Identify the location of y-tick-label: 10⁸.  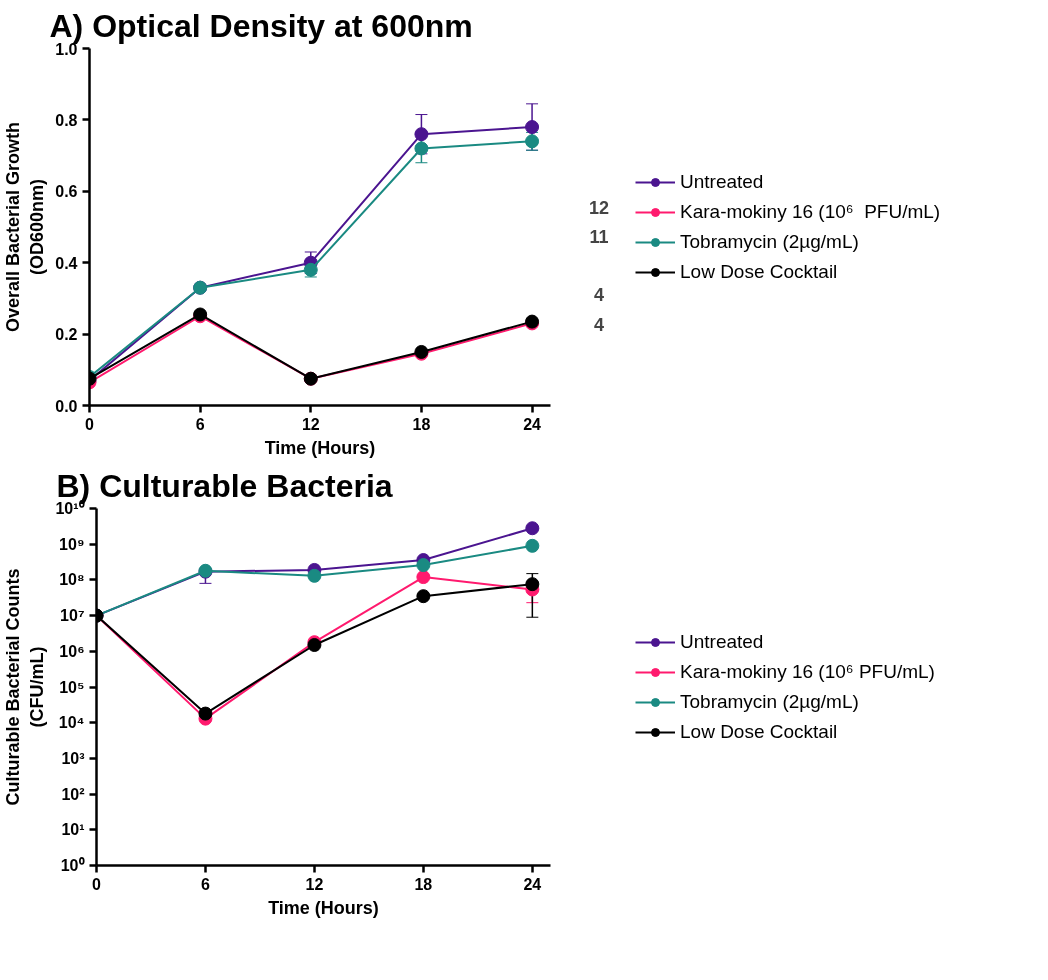
(72, 580).